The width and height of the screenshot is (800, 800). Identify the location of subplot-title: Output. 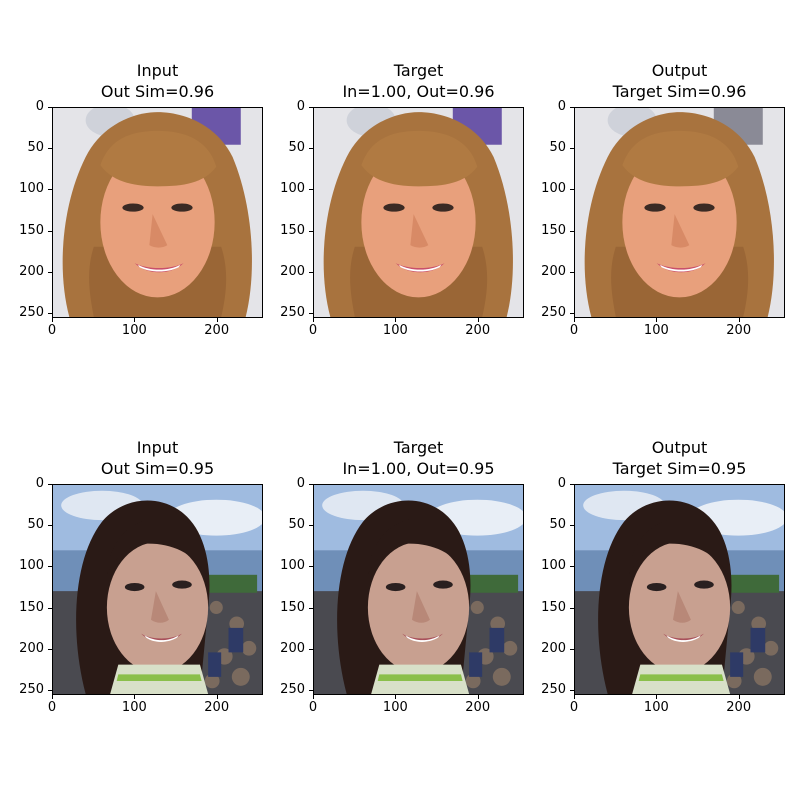
(679, 447).